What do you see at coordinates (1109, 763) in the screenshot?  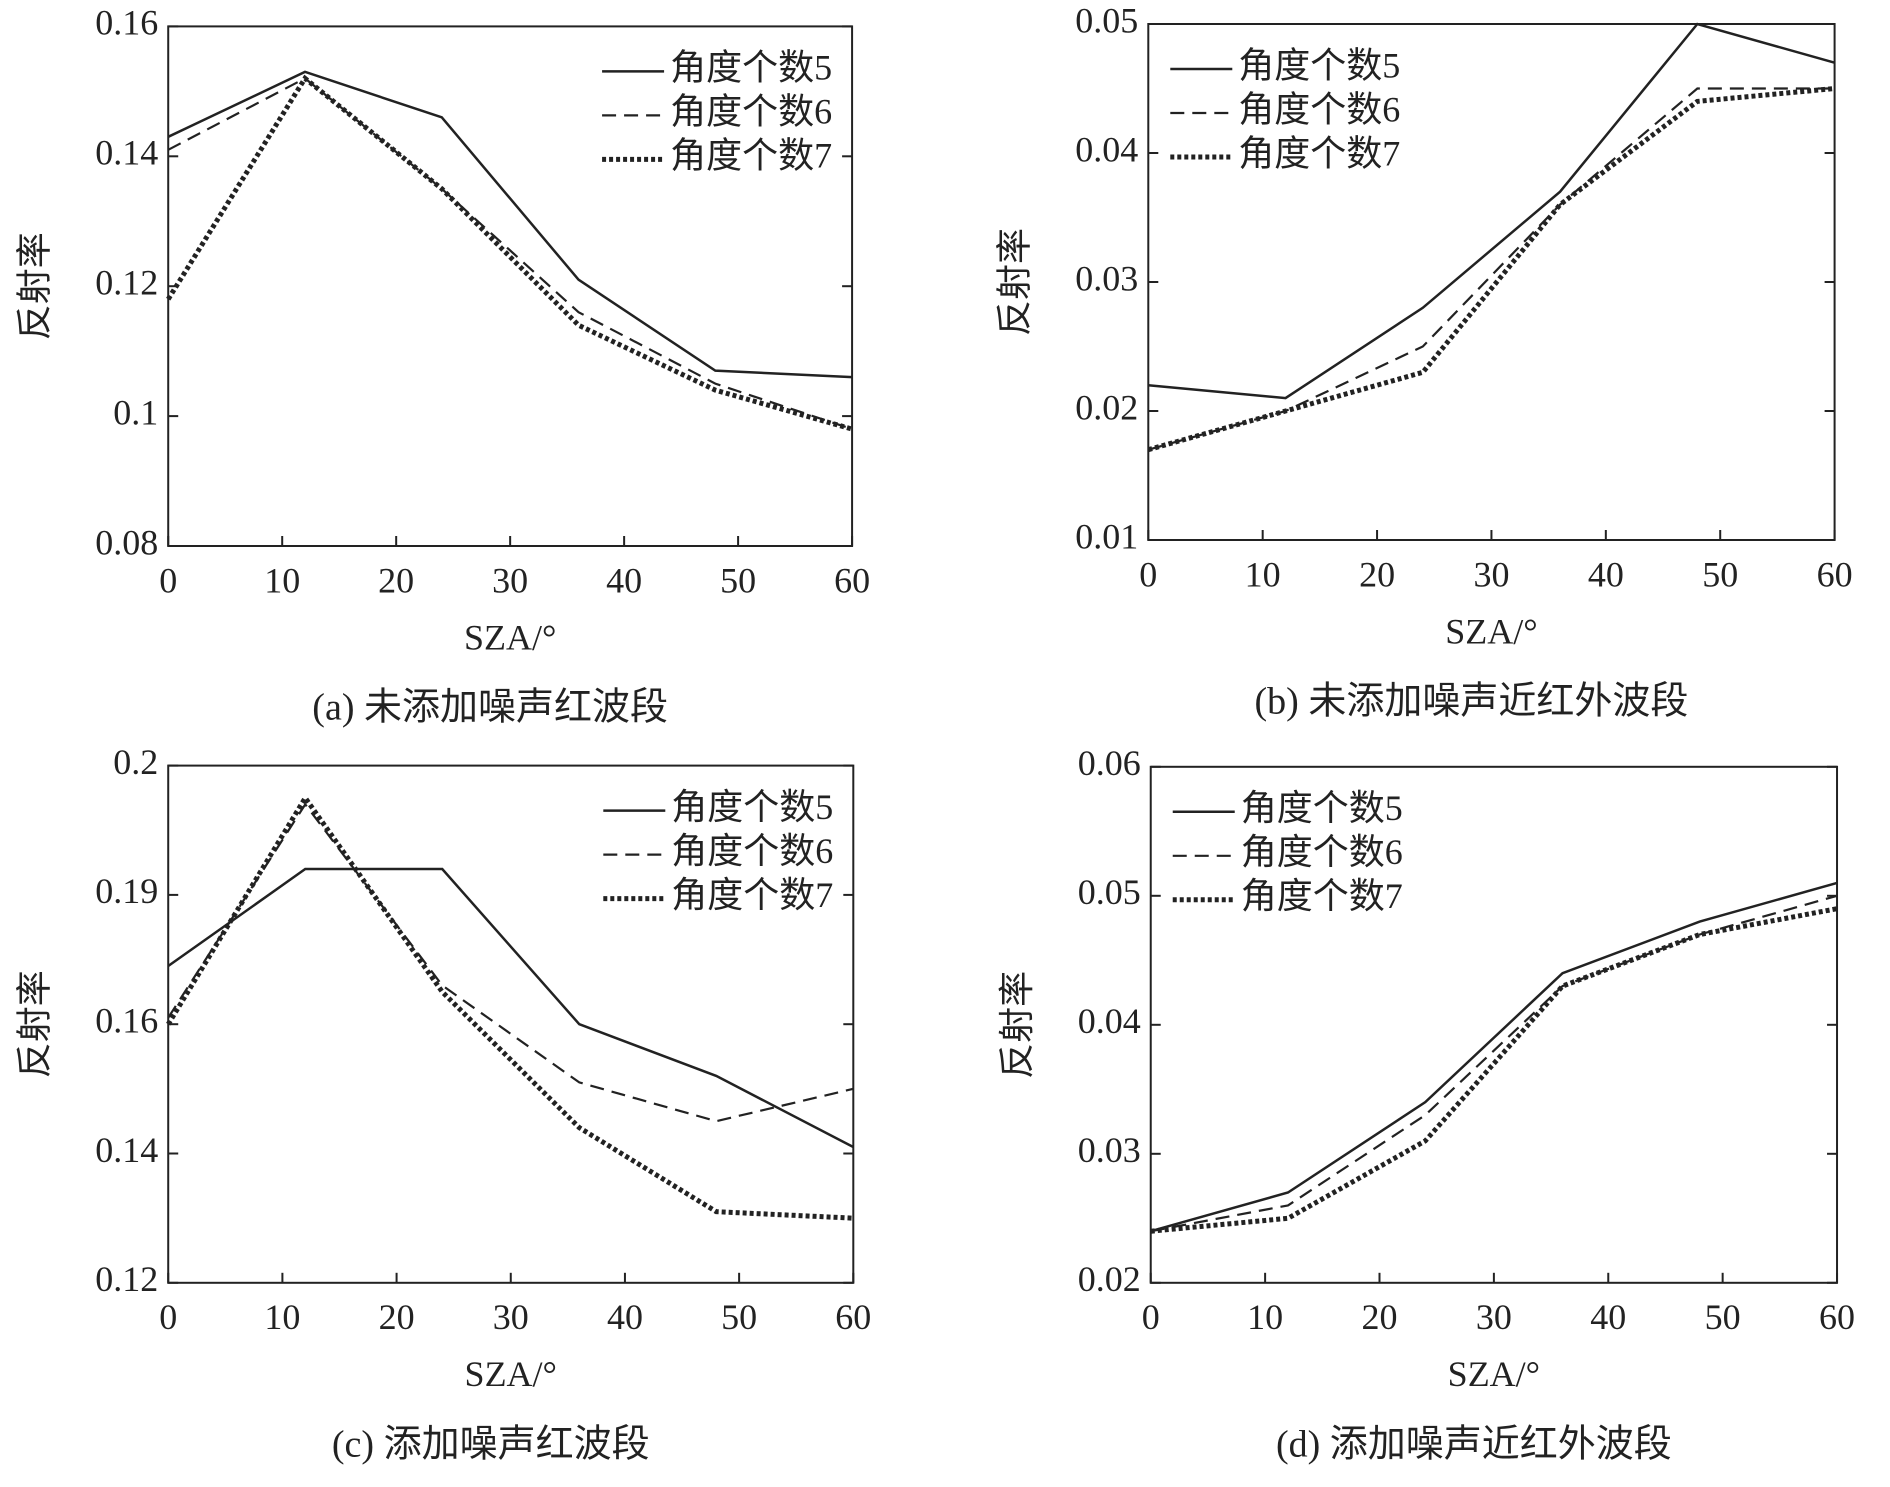 I see `y-tick-label: 0.06` at bounding box center [1109, 763].